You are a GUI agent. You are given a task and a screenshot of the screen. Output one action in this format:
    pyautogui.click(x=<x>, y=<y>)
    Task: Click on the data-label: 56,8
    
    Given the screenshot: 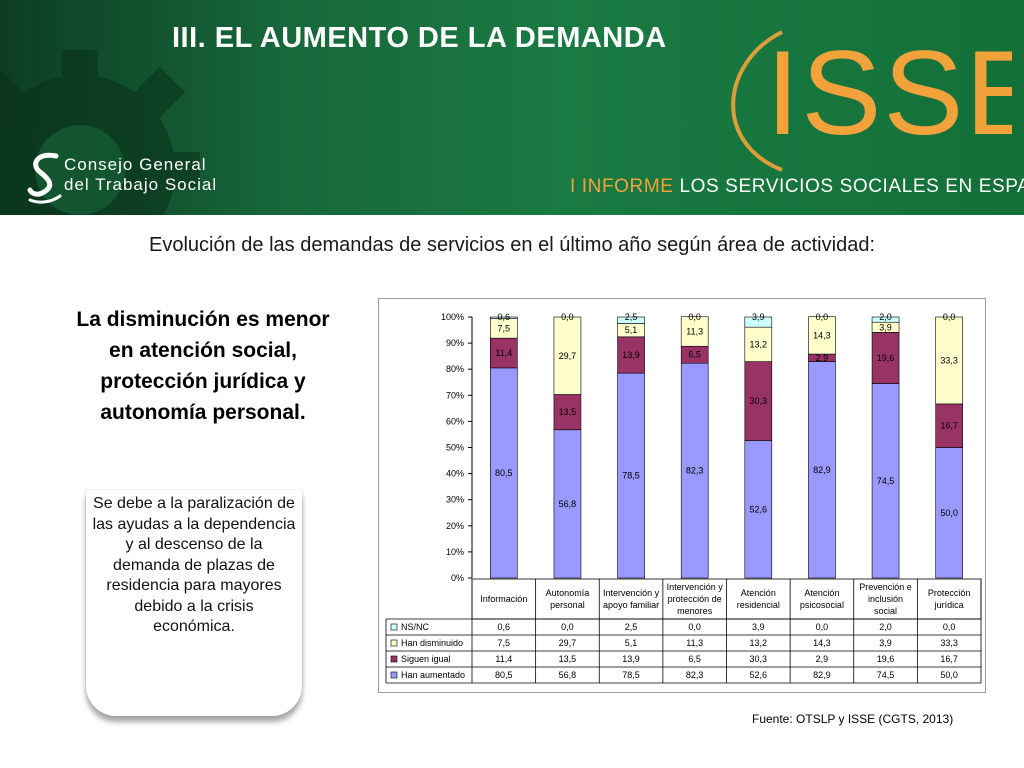 What is the action you would take?
    pyautogui.click(x=568, y=504)
    